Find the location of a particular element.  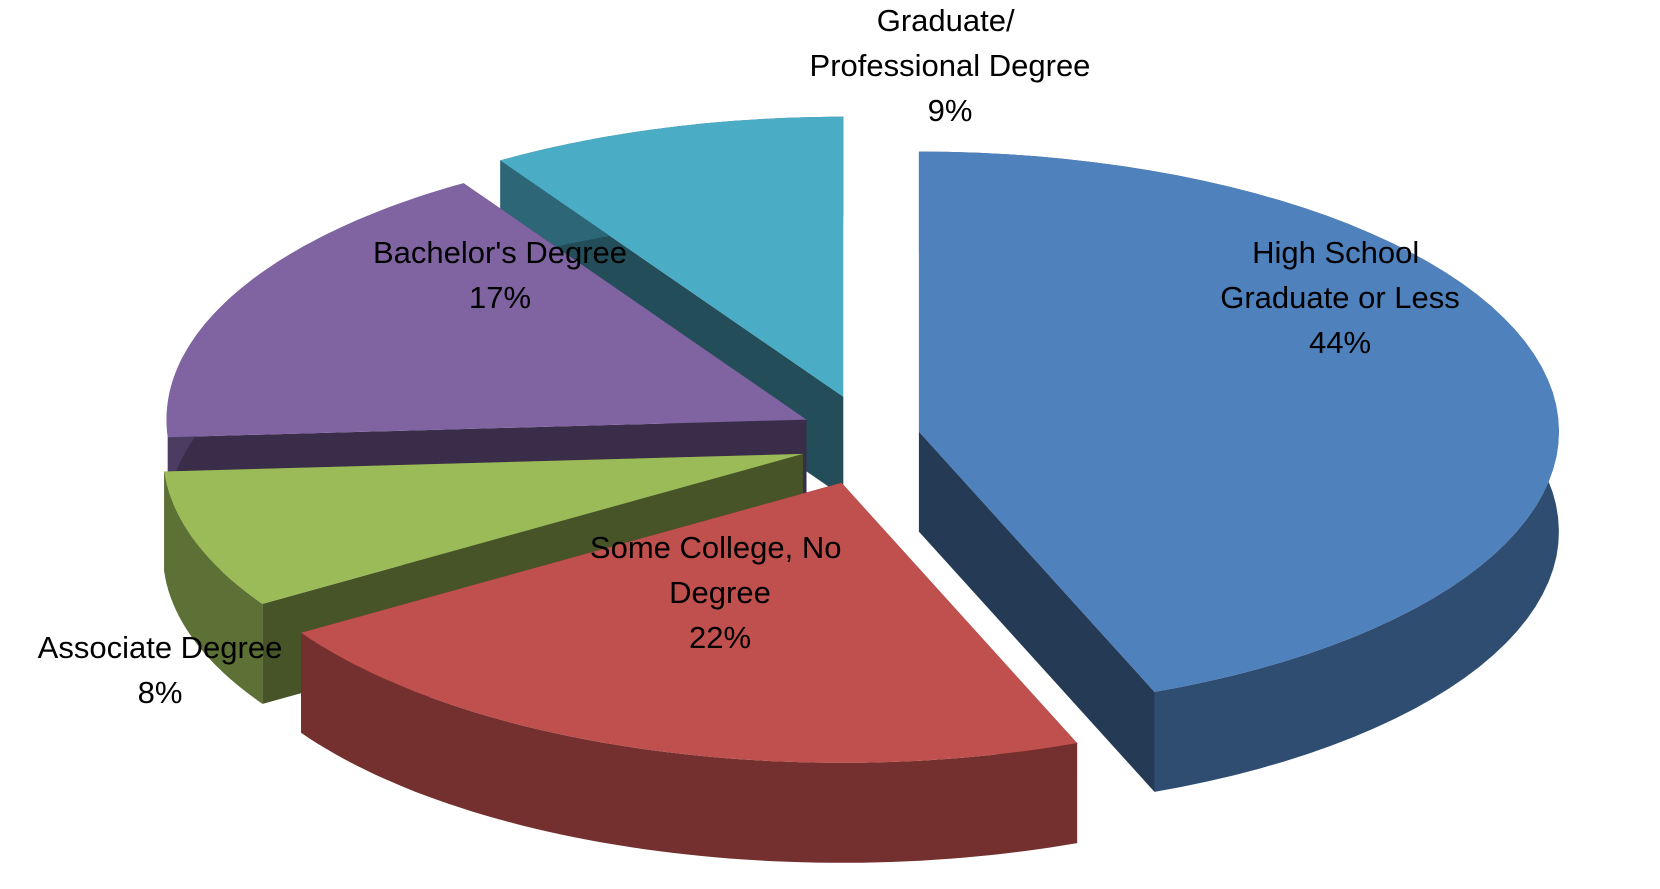

label-line: Associate Degree is located at coordinates (160, 647).